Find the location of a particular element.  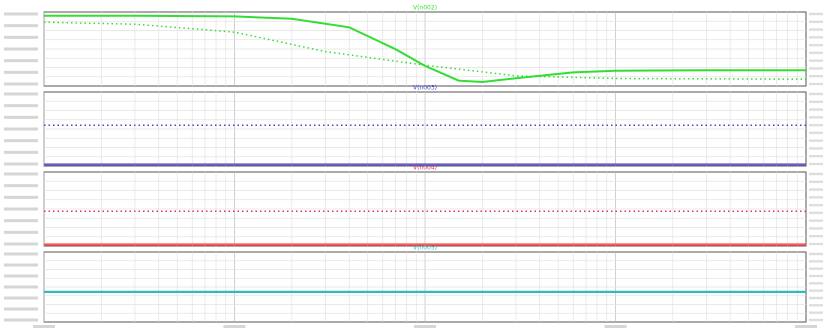

plot-panel-3-title: V(n004) is located at coordinates (425, 168).